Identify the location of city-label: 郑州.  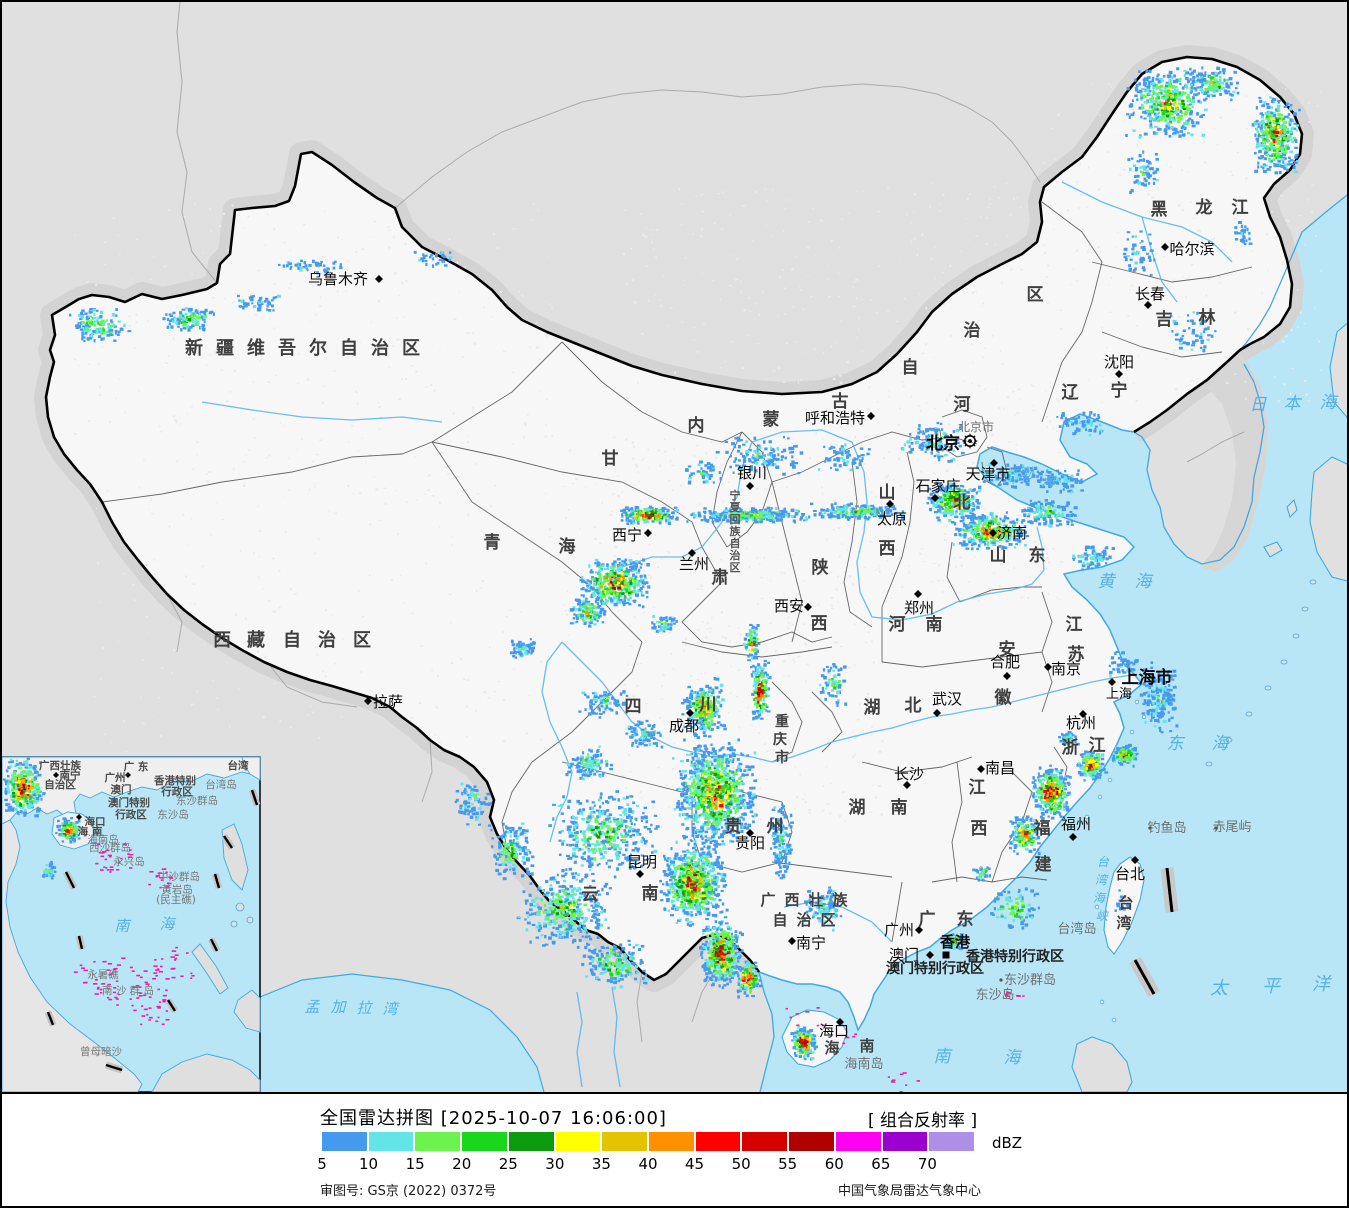
(919, 608).